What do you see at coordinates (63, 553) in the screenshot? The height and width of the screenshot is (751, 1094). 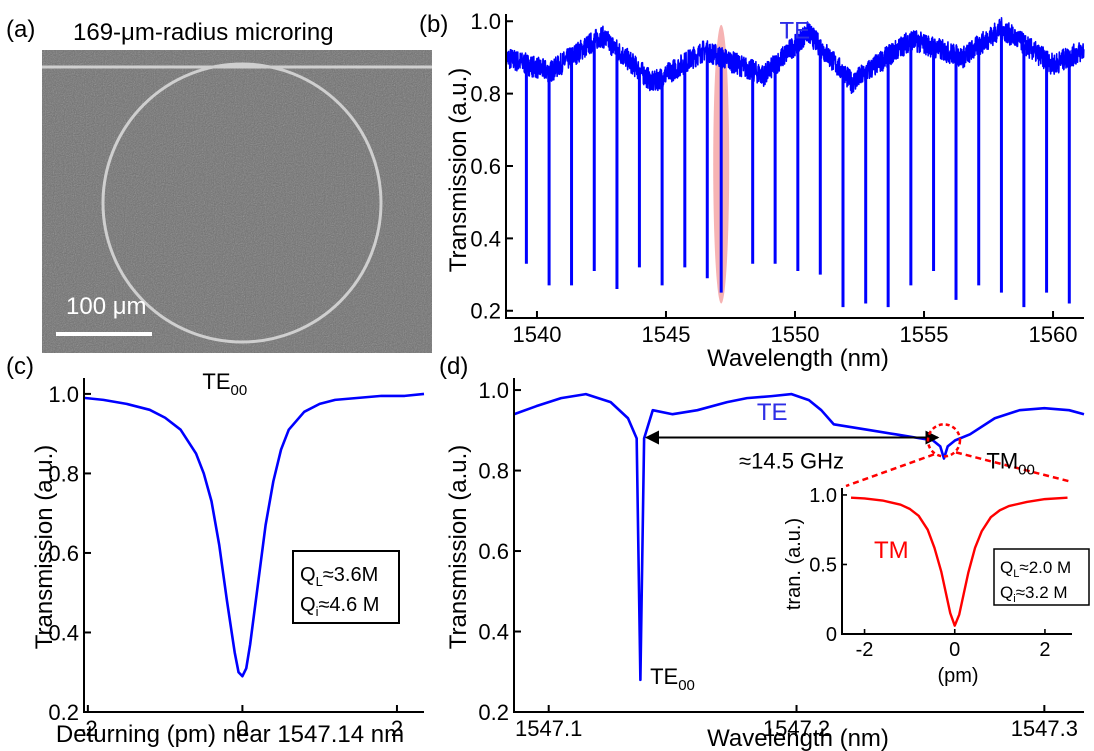 I see `panel-c-ytick-label: 0.6` at bounding box center [63, 553].